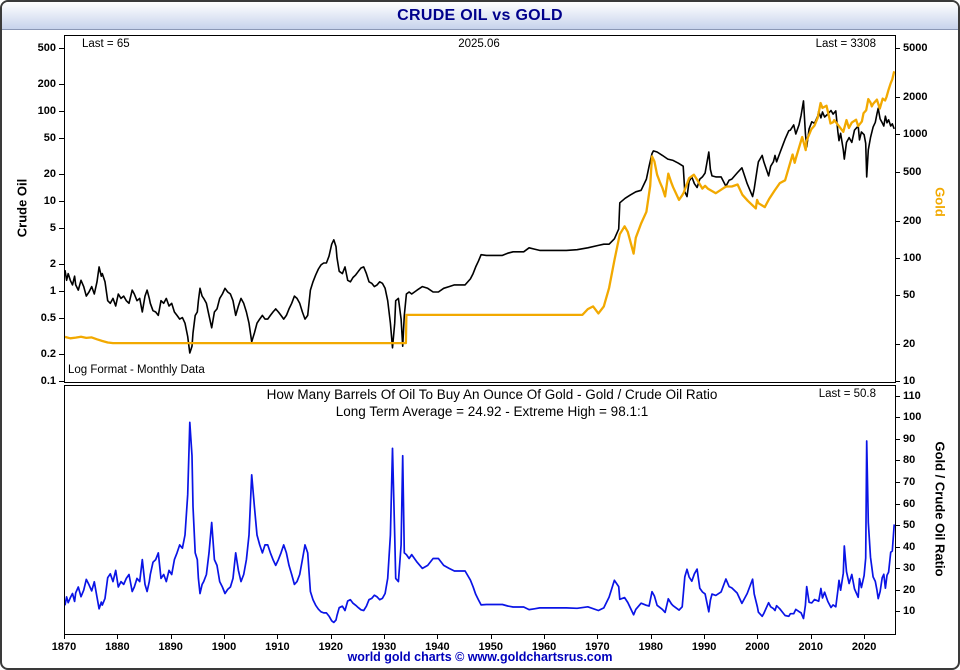 The width and height of the screenshot is (960, 670). I want to click on axis-tick-label: 30, so click(909, 568).